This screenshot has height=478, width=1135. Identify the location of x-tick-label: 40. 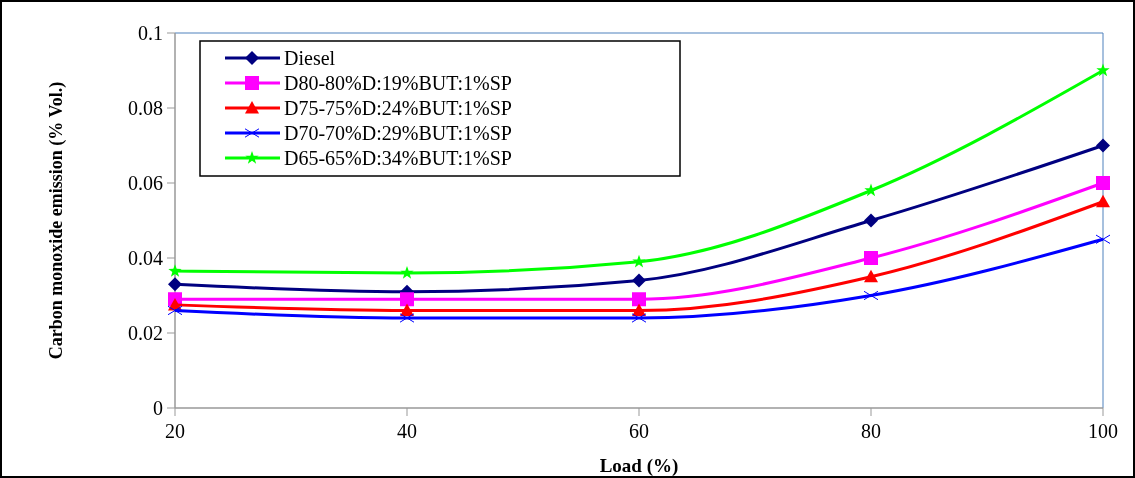
(407, 431).